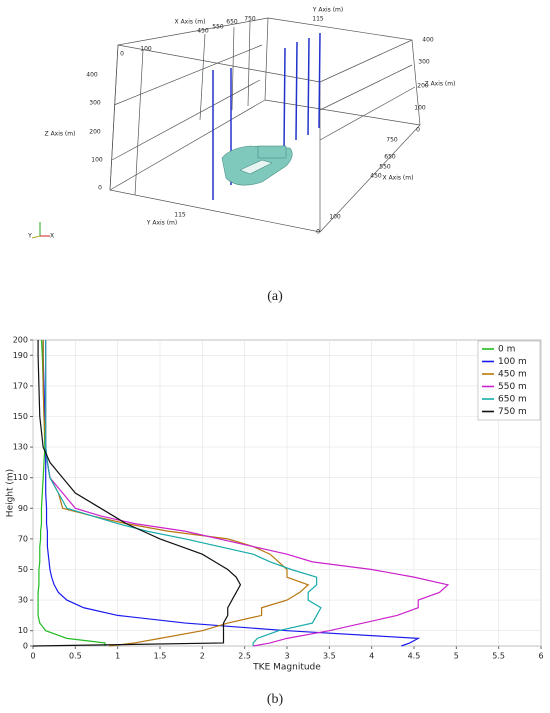  What do you see at coordinates (71, 492) in the screenshot?
I see `series-line` at bounding box center [71, 492].